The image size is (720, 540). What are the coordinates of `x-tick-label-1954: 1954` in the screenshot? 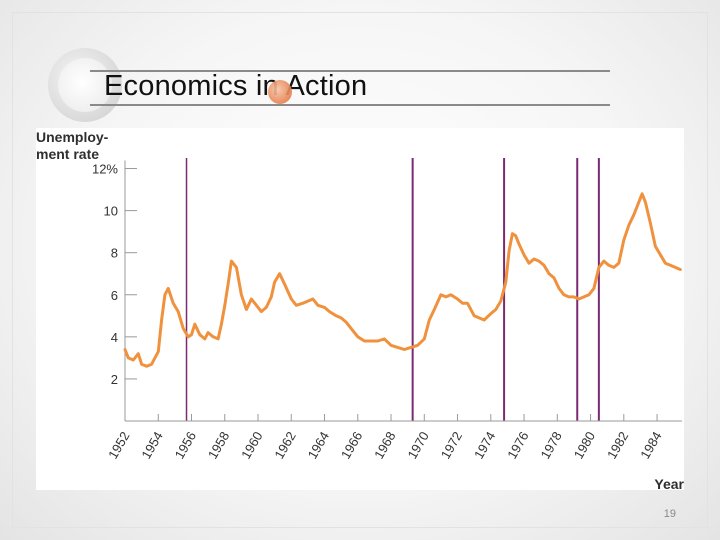 It's located at (151, 445).